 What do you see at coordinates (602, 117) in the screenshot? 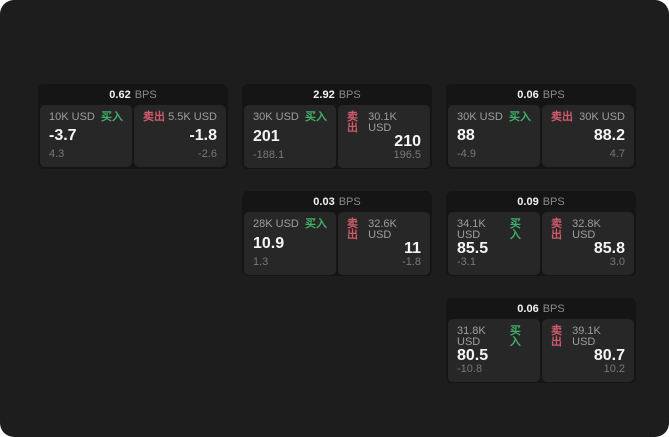
I see `sell-amount: 30K USD` at bounding box center [602, 117].